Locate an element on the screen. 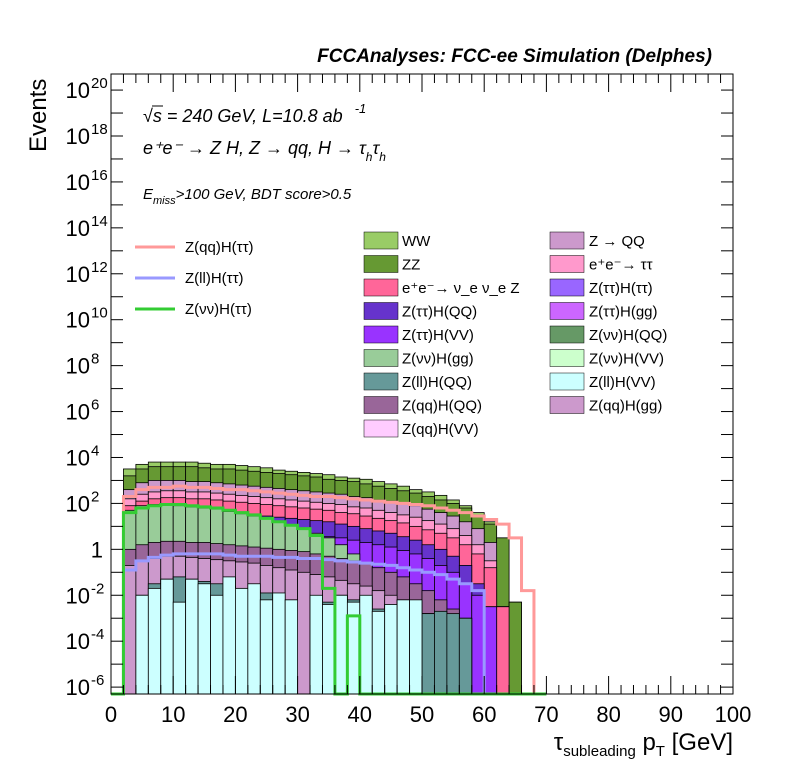  x-axis-title-sub2: T is located at coordinates (660, 751).